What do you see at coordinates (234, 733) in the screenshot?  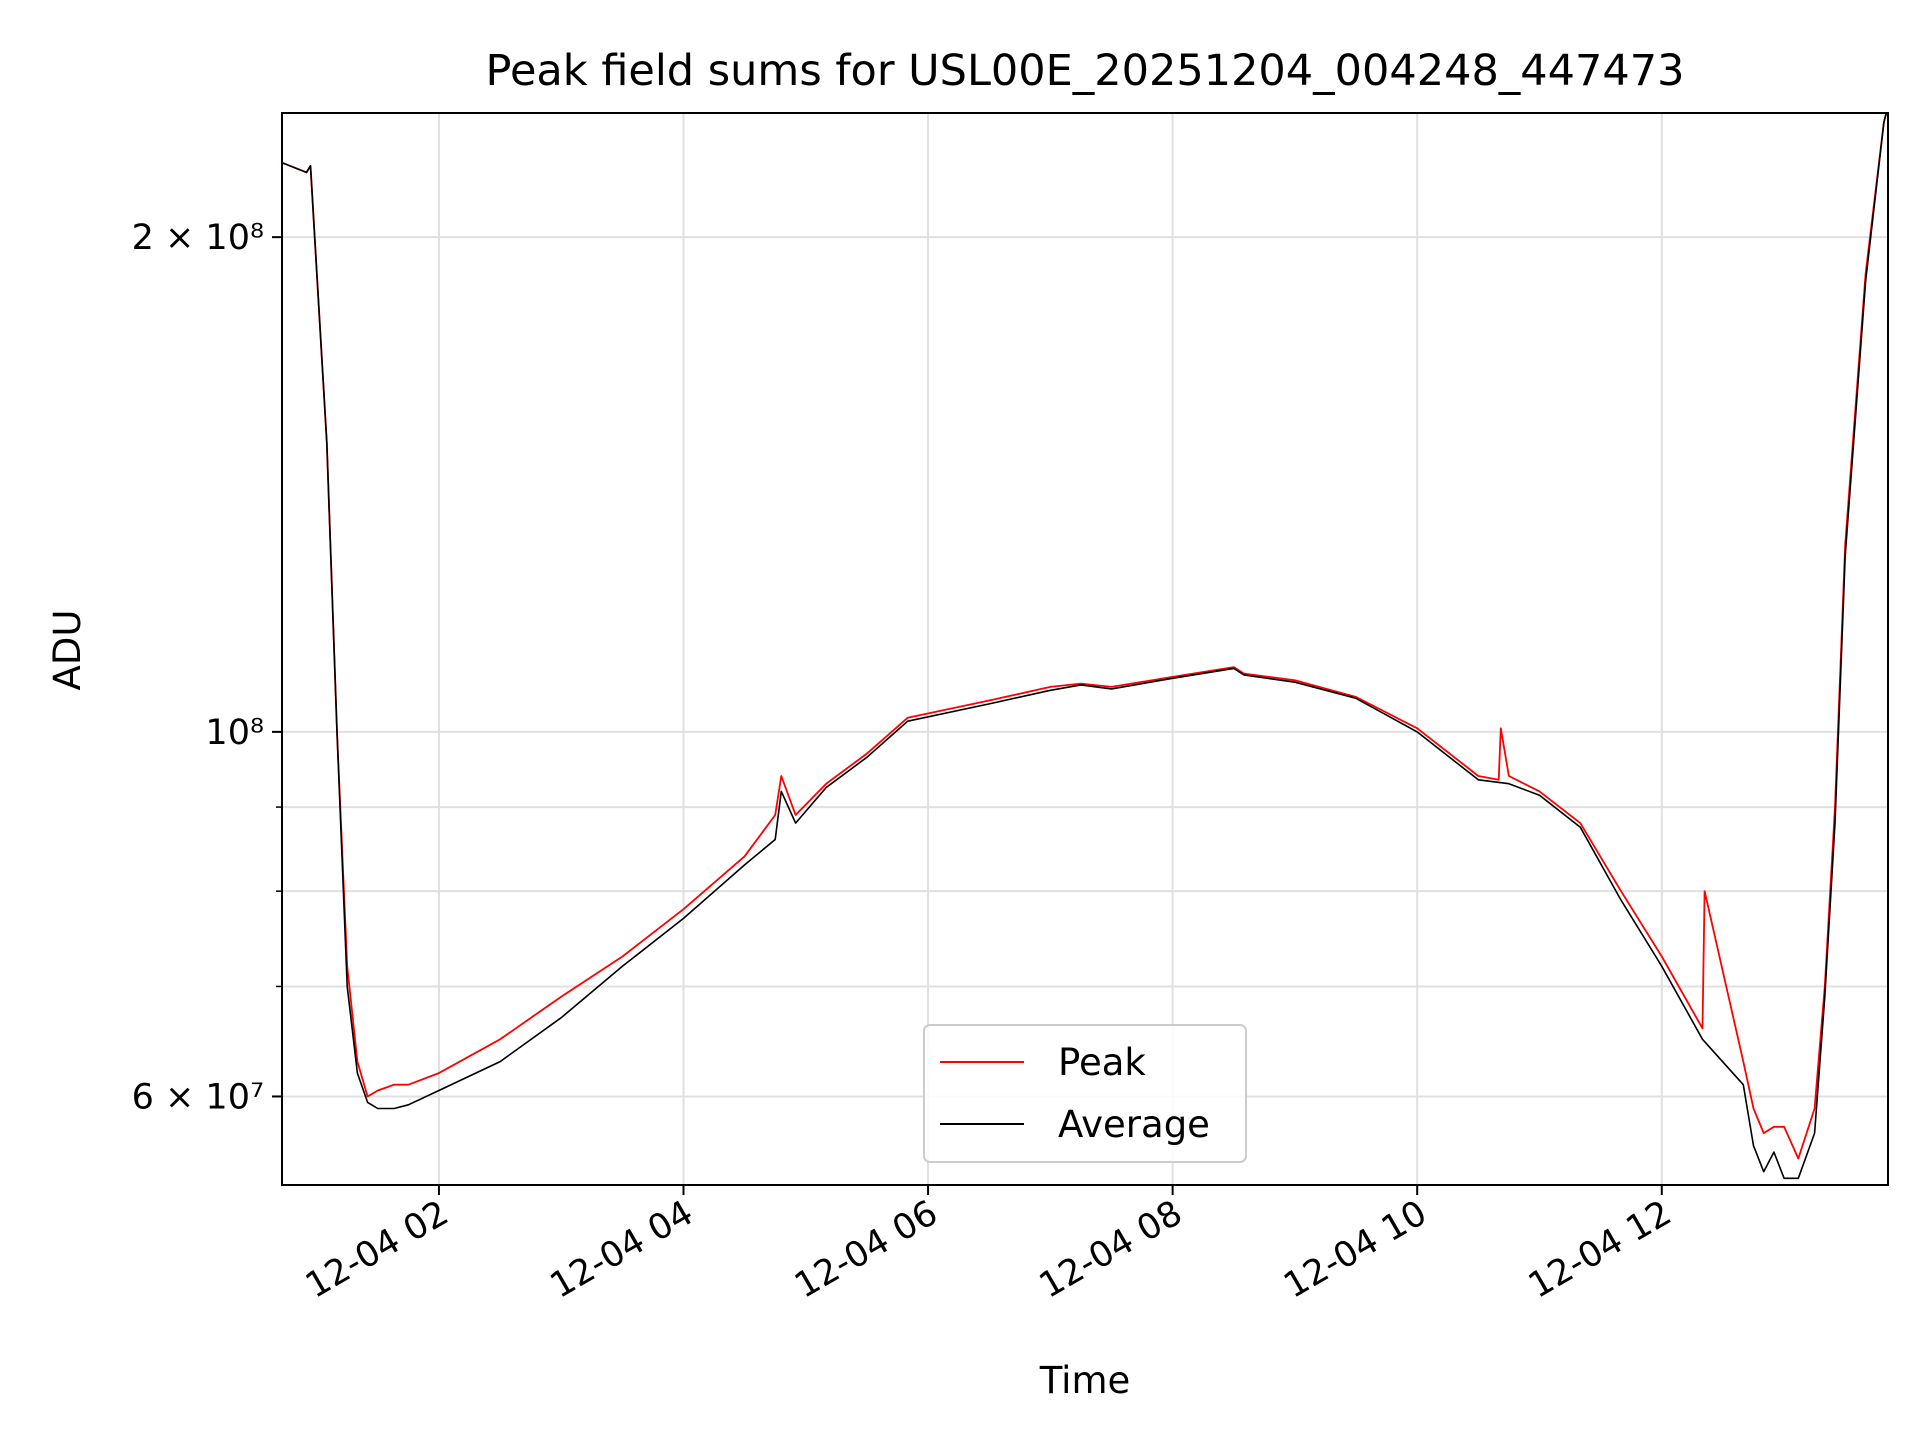 I see `y-tick-label: 10⁸` at bounding box center [234, 733].